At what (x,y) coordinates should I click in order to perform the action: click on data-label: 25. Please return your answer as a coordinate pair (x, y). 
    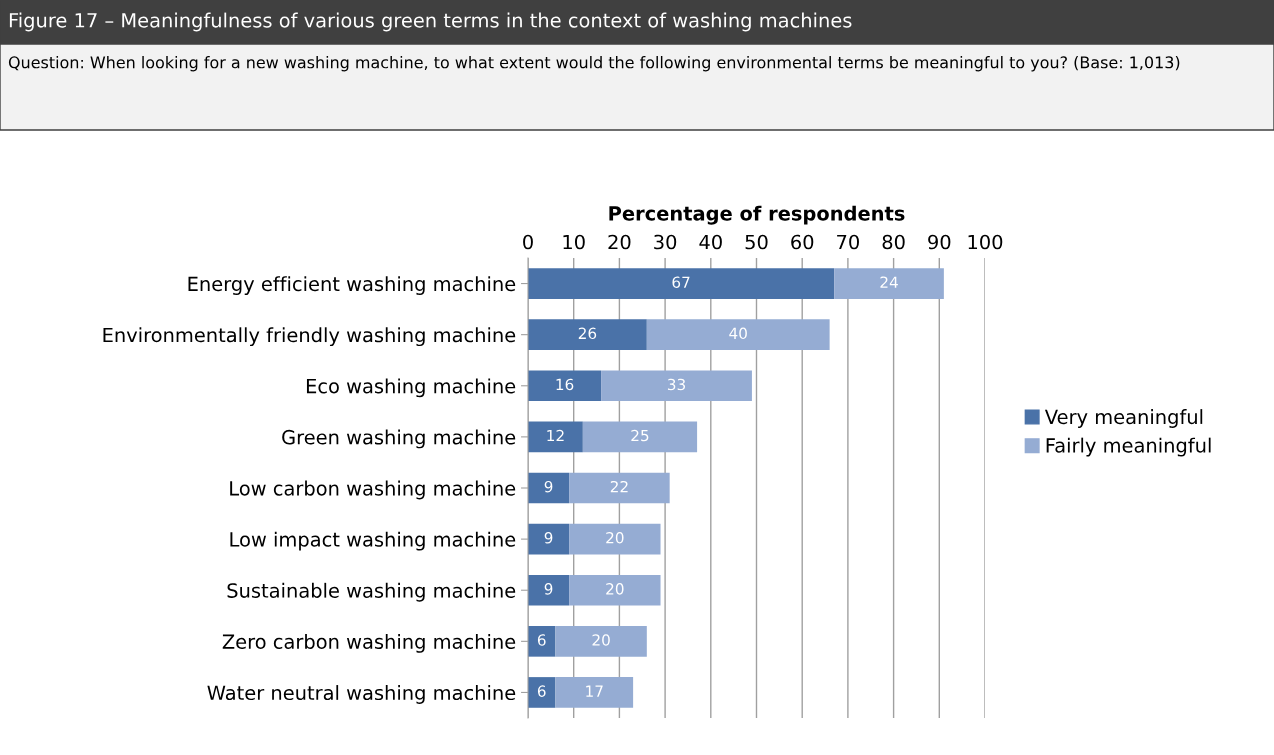
    Looking at the image, I should click on (640, 435).